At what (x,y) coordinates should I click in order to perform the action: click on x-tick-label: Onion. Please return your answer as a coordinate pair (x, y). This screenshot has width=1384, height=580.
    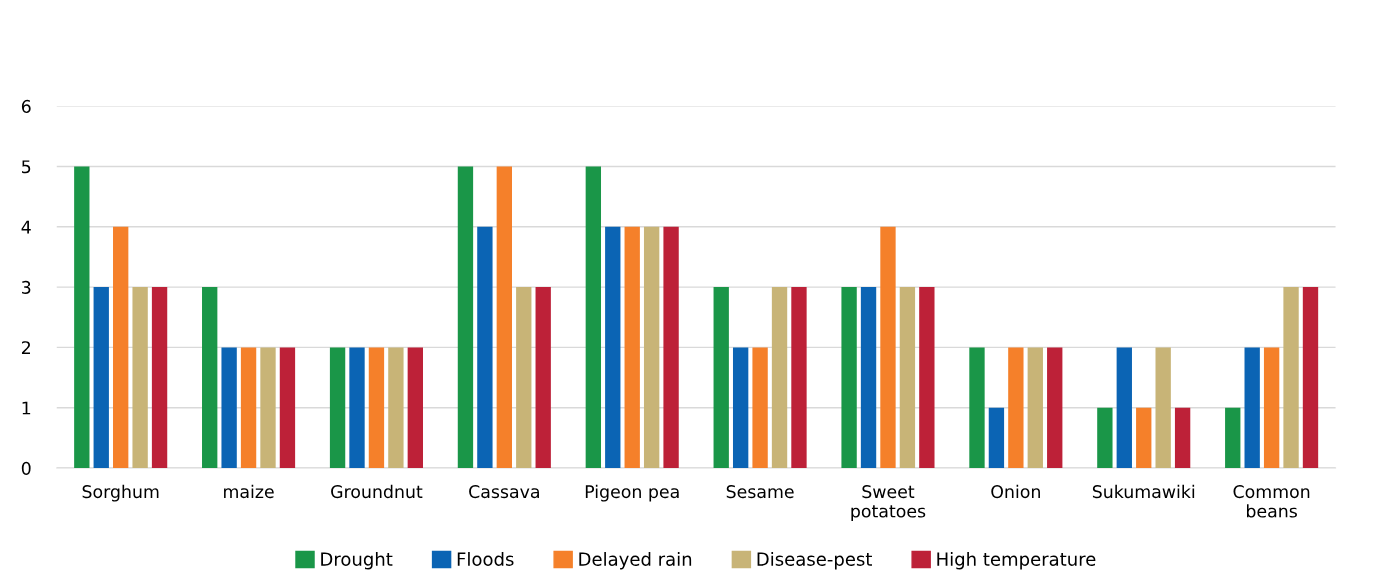
    Looking at the image, I should click on (1015, 491).